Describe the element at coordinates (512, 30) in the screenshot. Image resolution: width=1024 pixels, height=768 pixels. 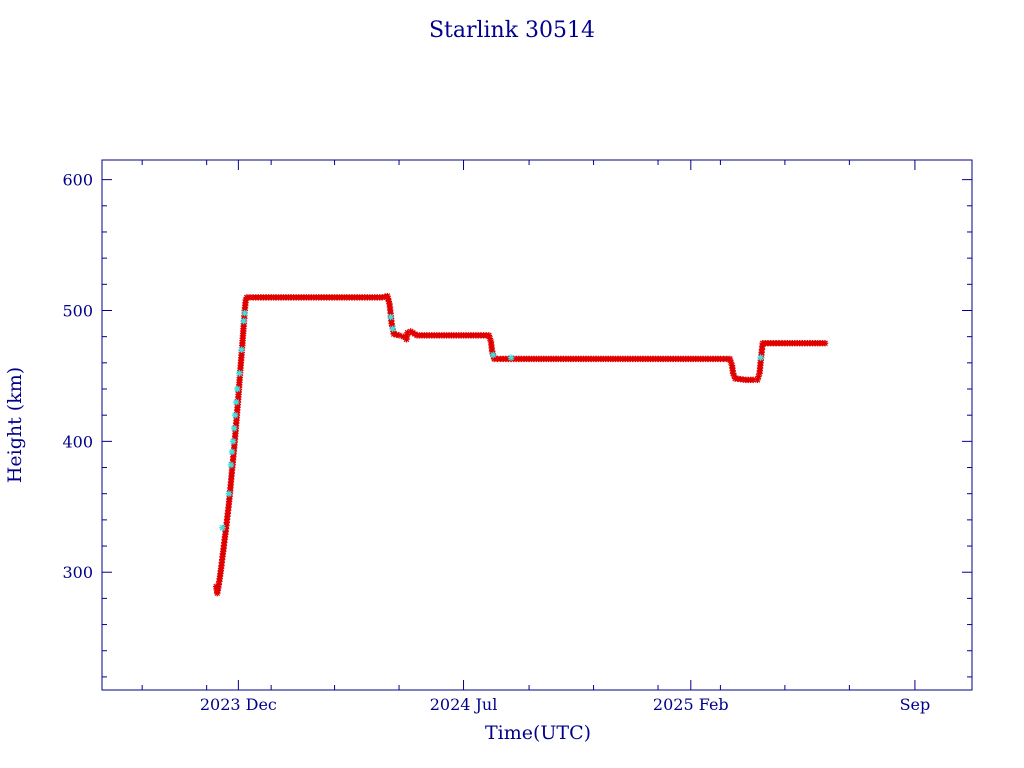
I see `chart-title: Starlink 30514` at that location.